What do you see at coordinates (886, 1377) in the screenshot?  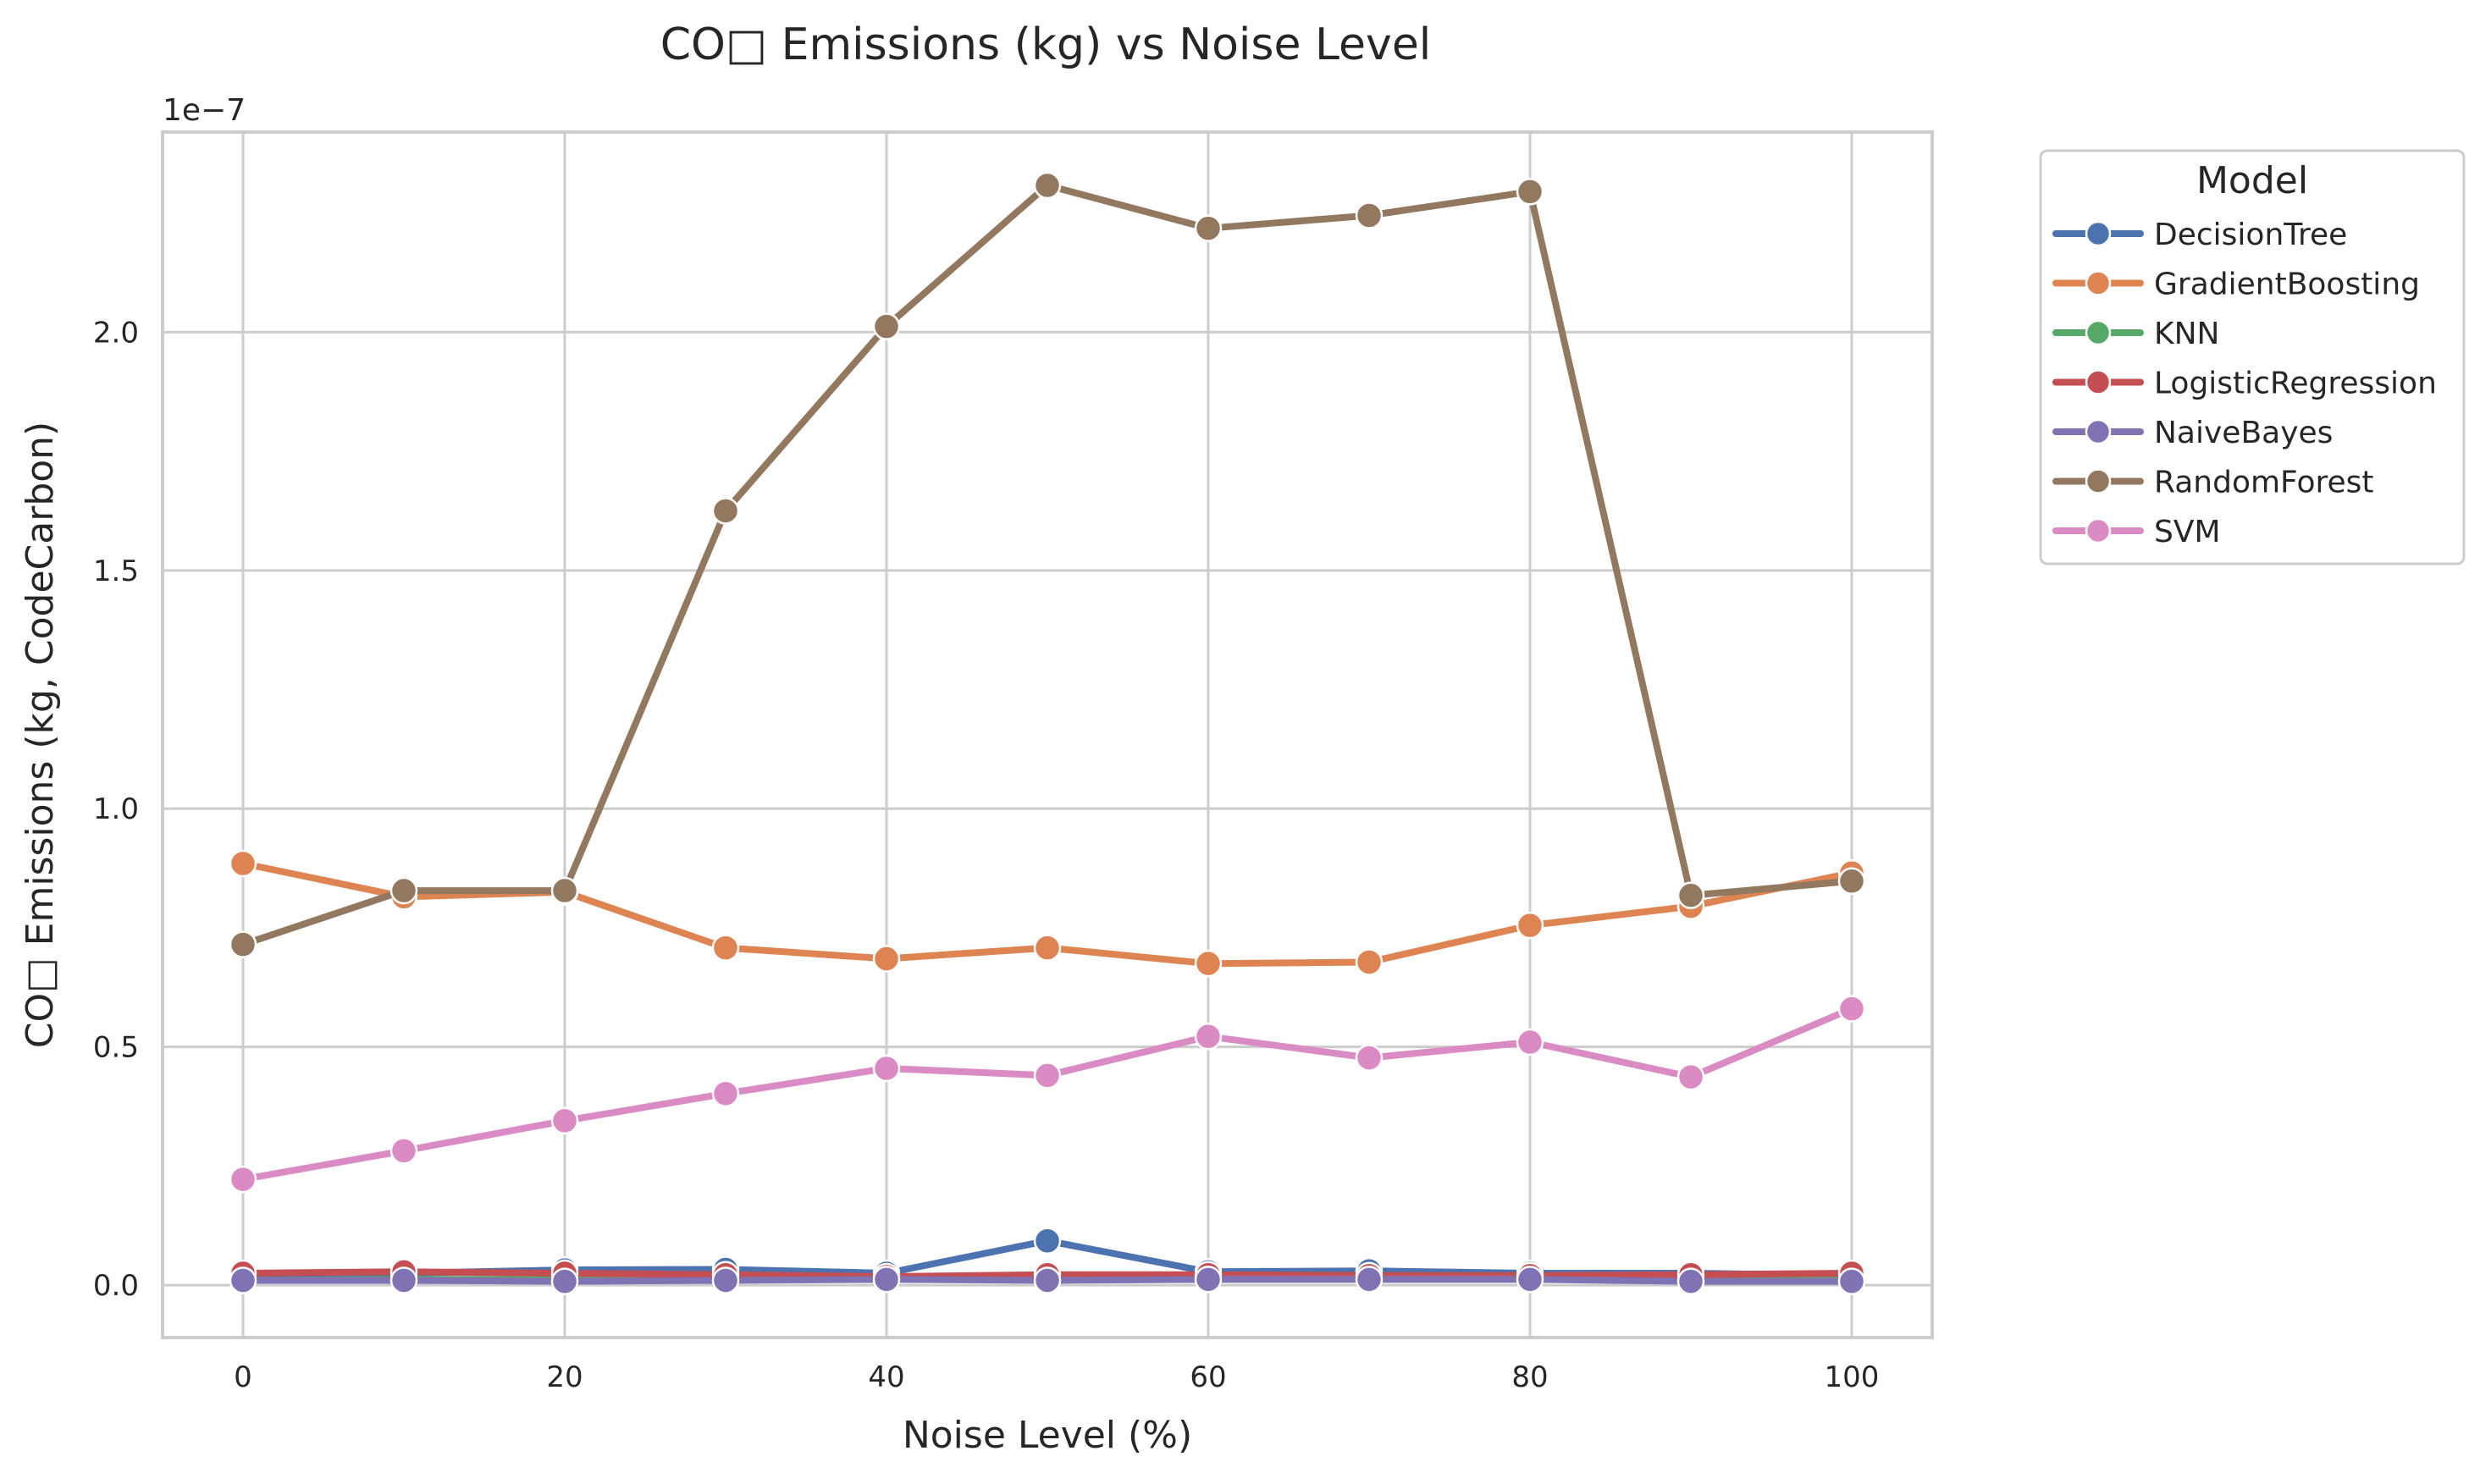 I see `x-tick-label-2: 40` at bounding box center [886, 1377].